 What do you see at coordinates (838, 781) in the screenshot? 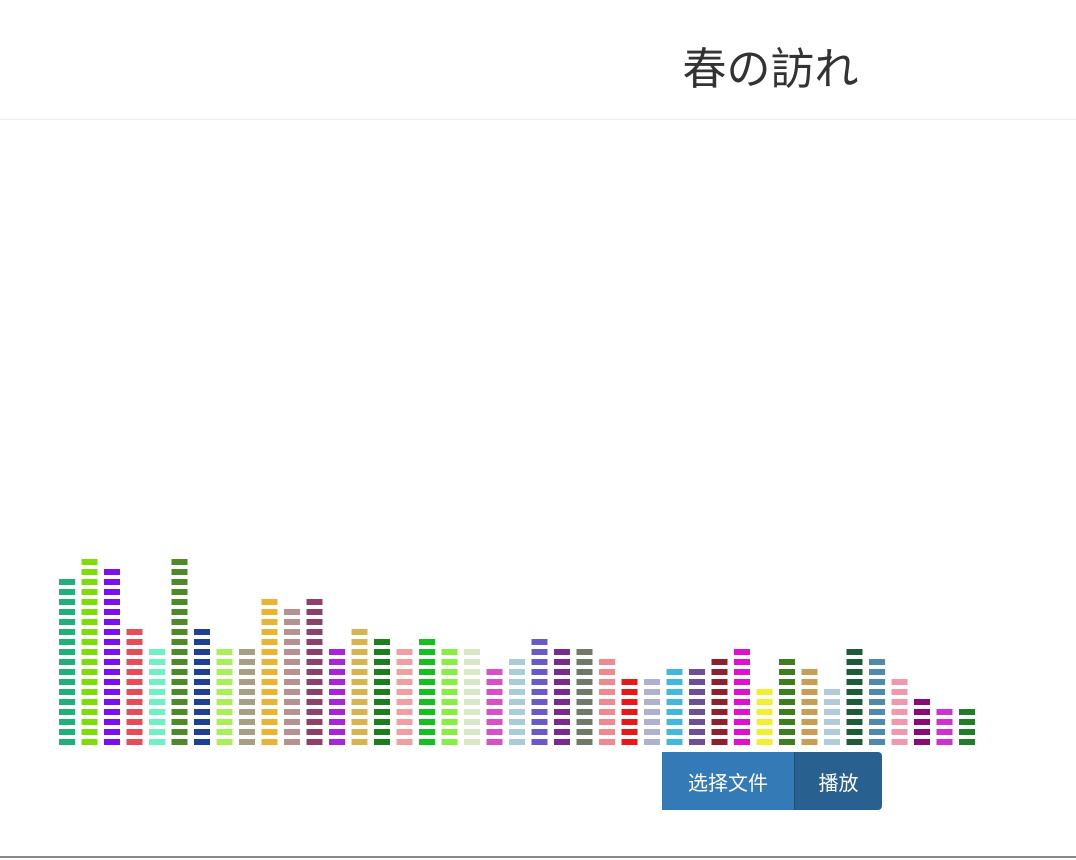
I see `play-button: 播放` at bounding box center [838, 781].